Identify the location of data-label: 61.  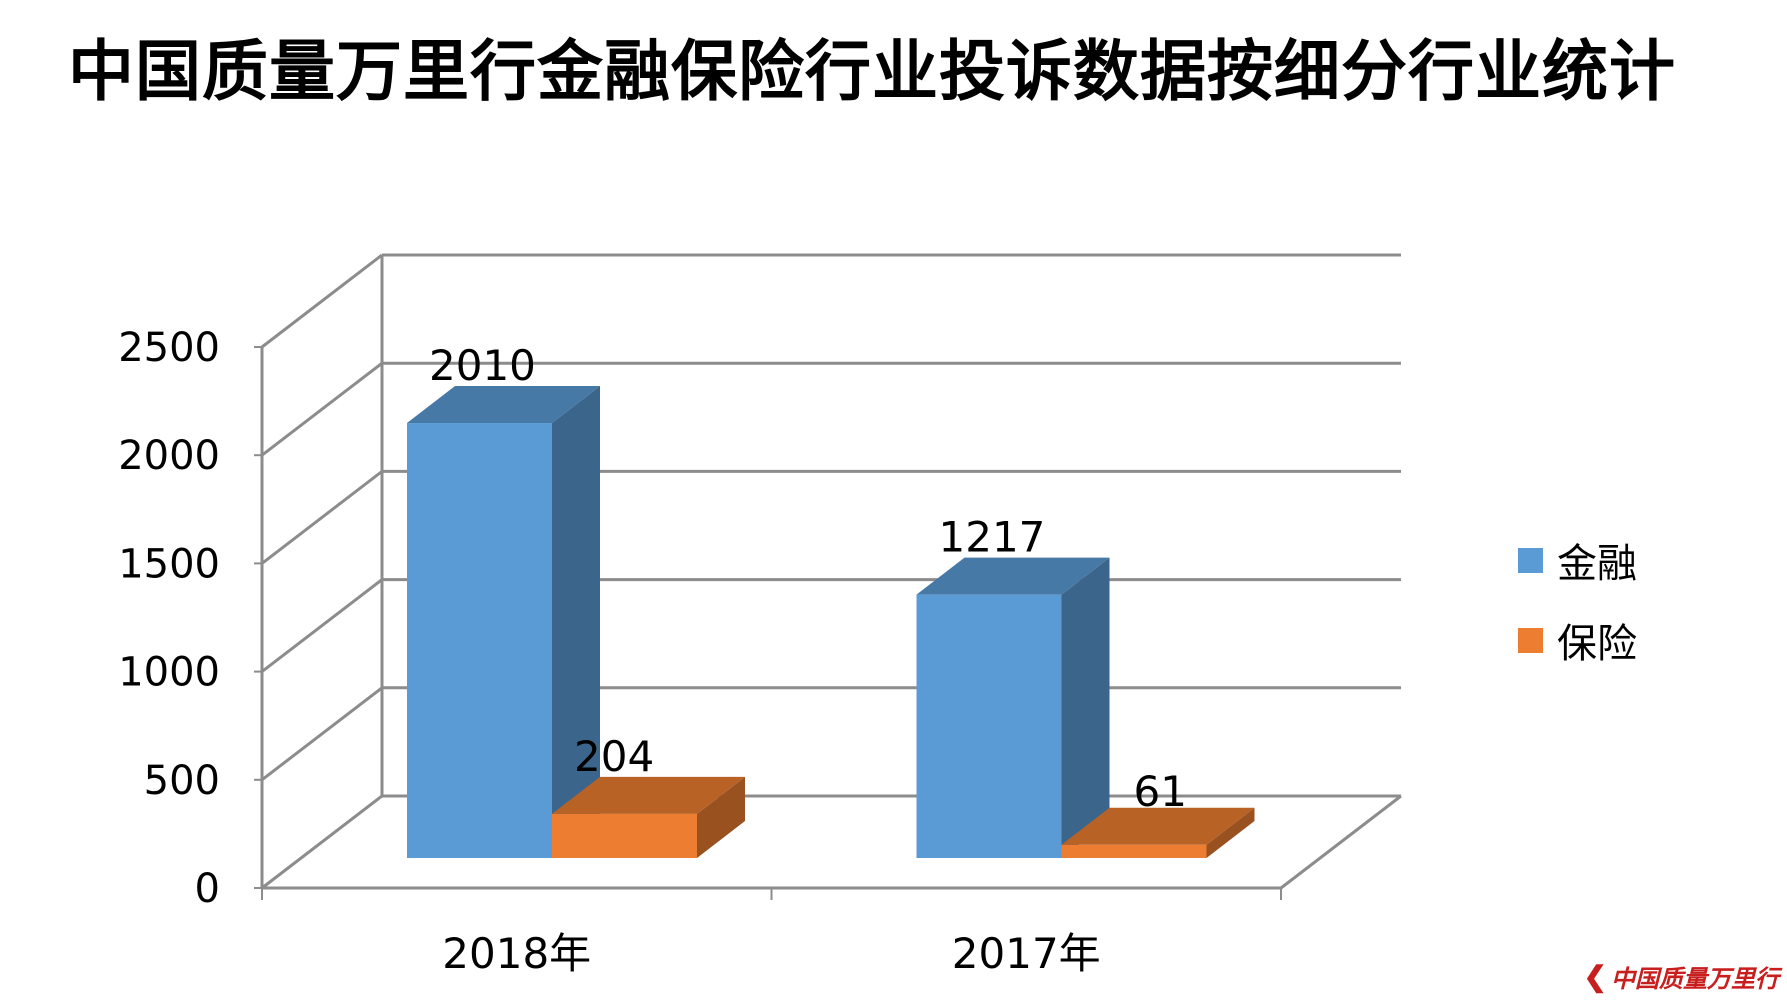
(1160, 791).